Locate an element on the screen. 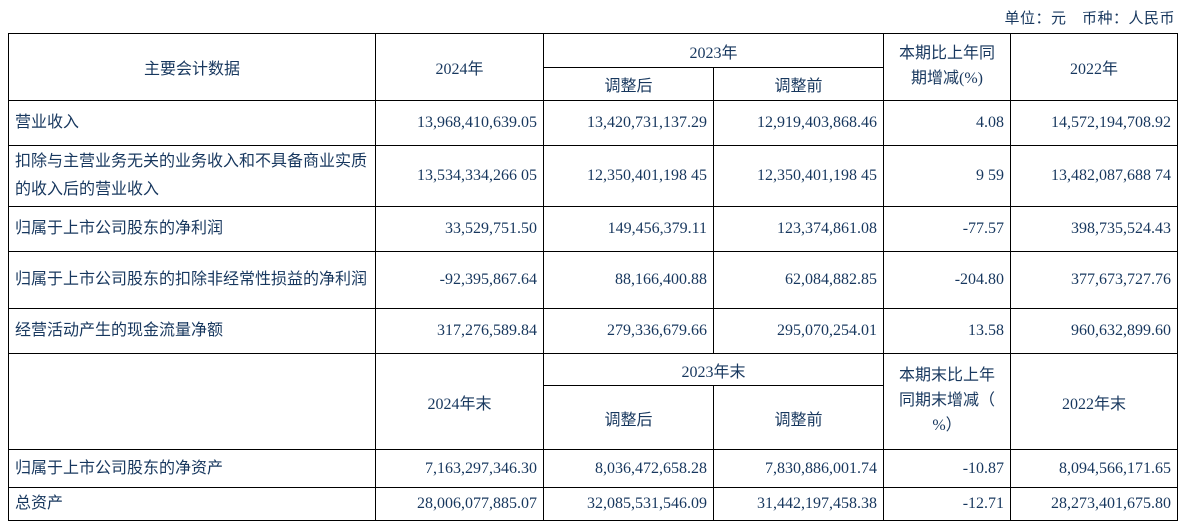 The width and height of the screenshot is (1185, 521). header-2023-end-adjusted: 调整后 is located at coordinates (628, 417).